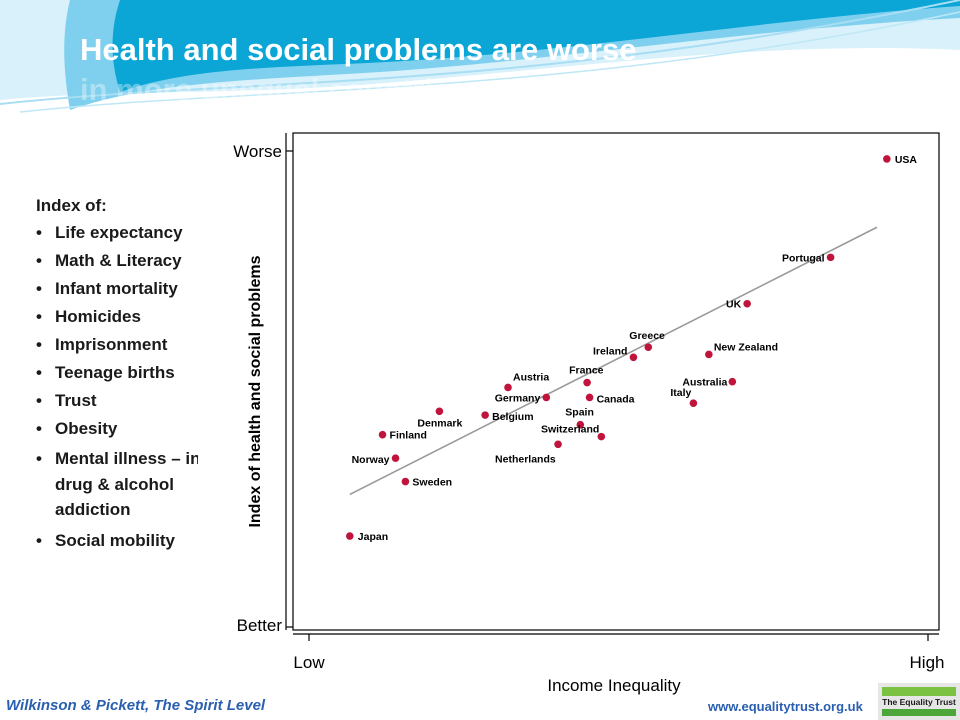  What do you see at coordinates (131, 232) in the screenshot?
I see `index-item-life-expectancy: Life expectancy` at bounding box center [131, 232].